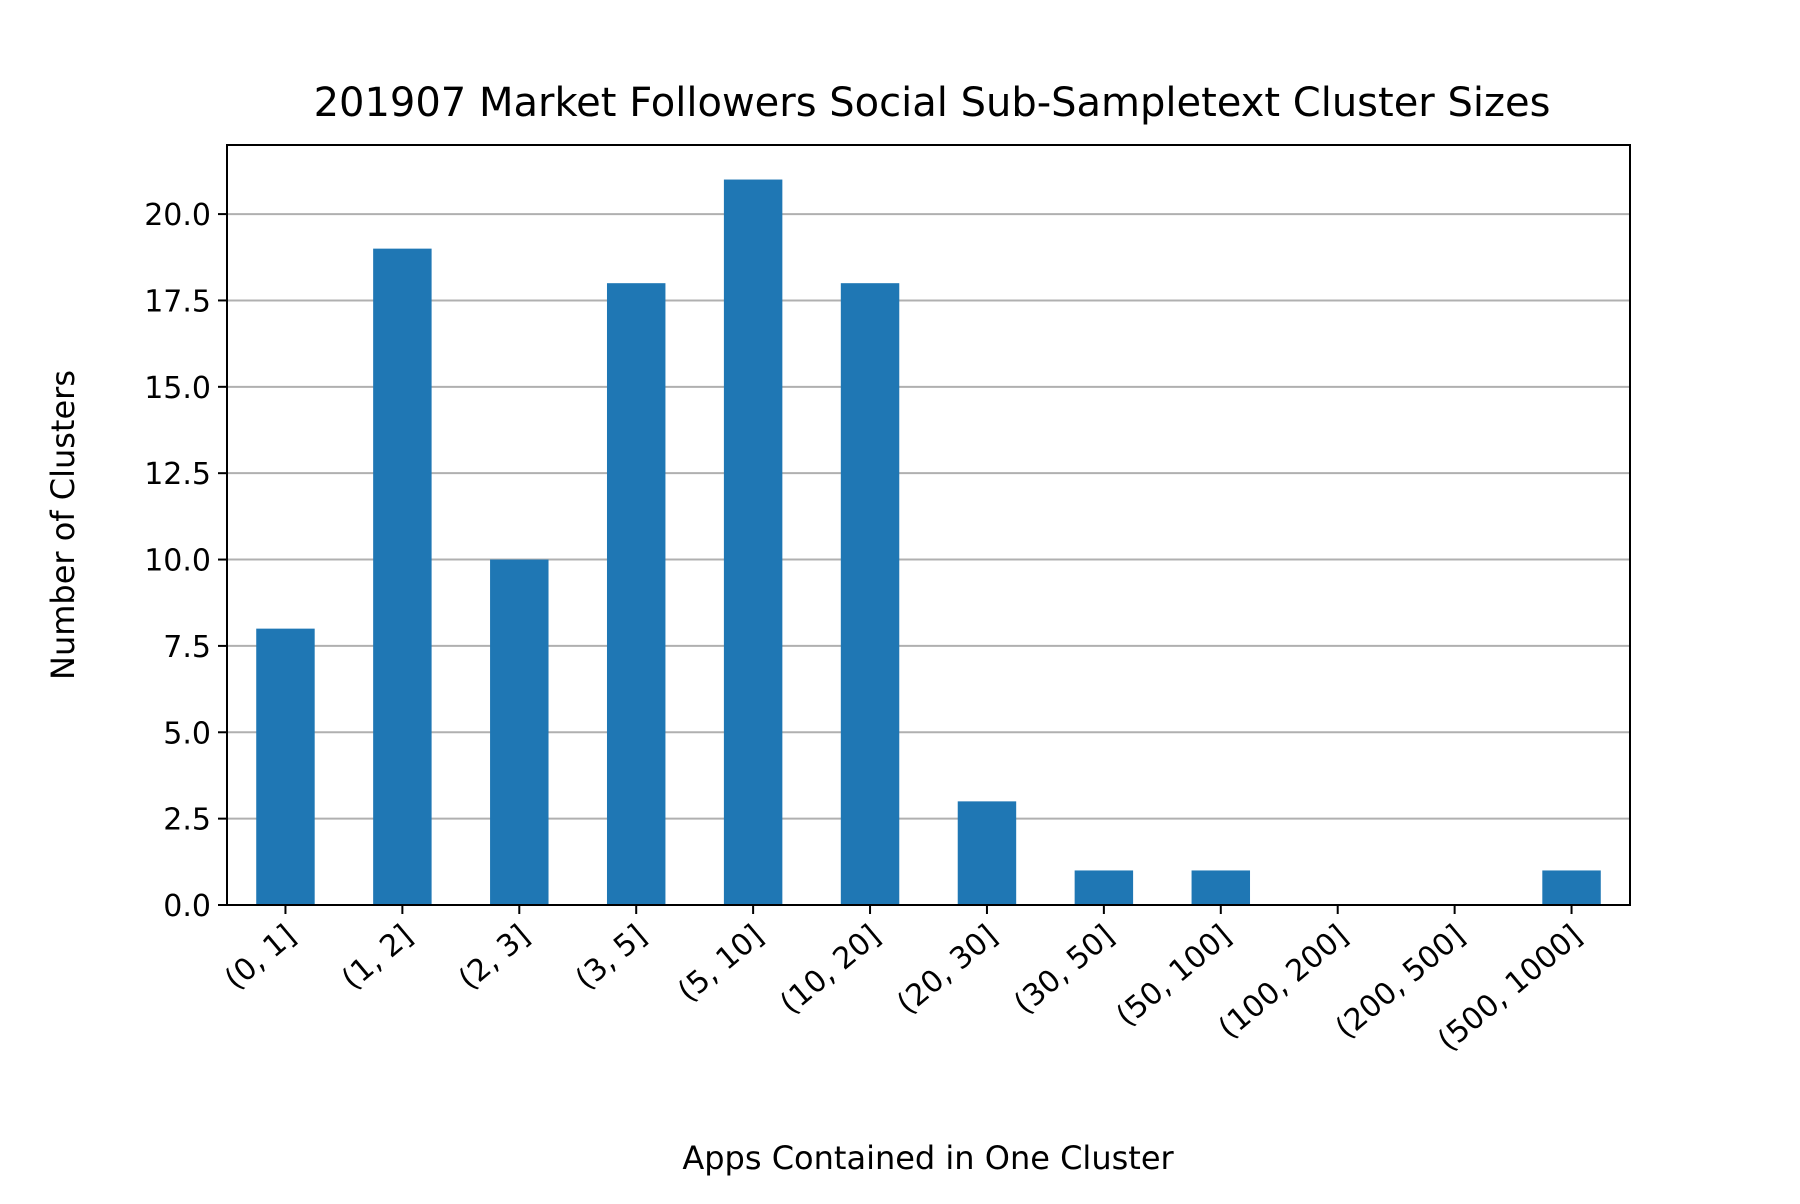 The width and height of the screenshot is (1800, 1204). What do you see at coordinates (187, 733) in the screenshot?
I see `y-tick-label: 5.0` at bounding box center [187, 733].